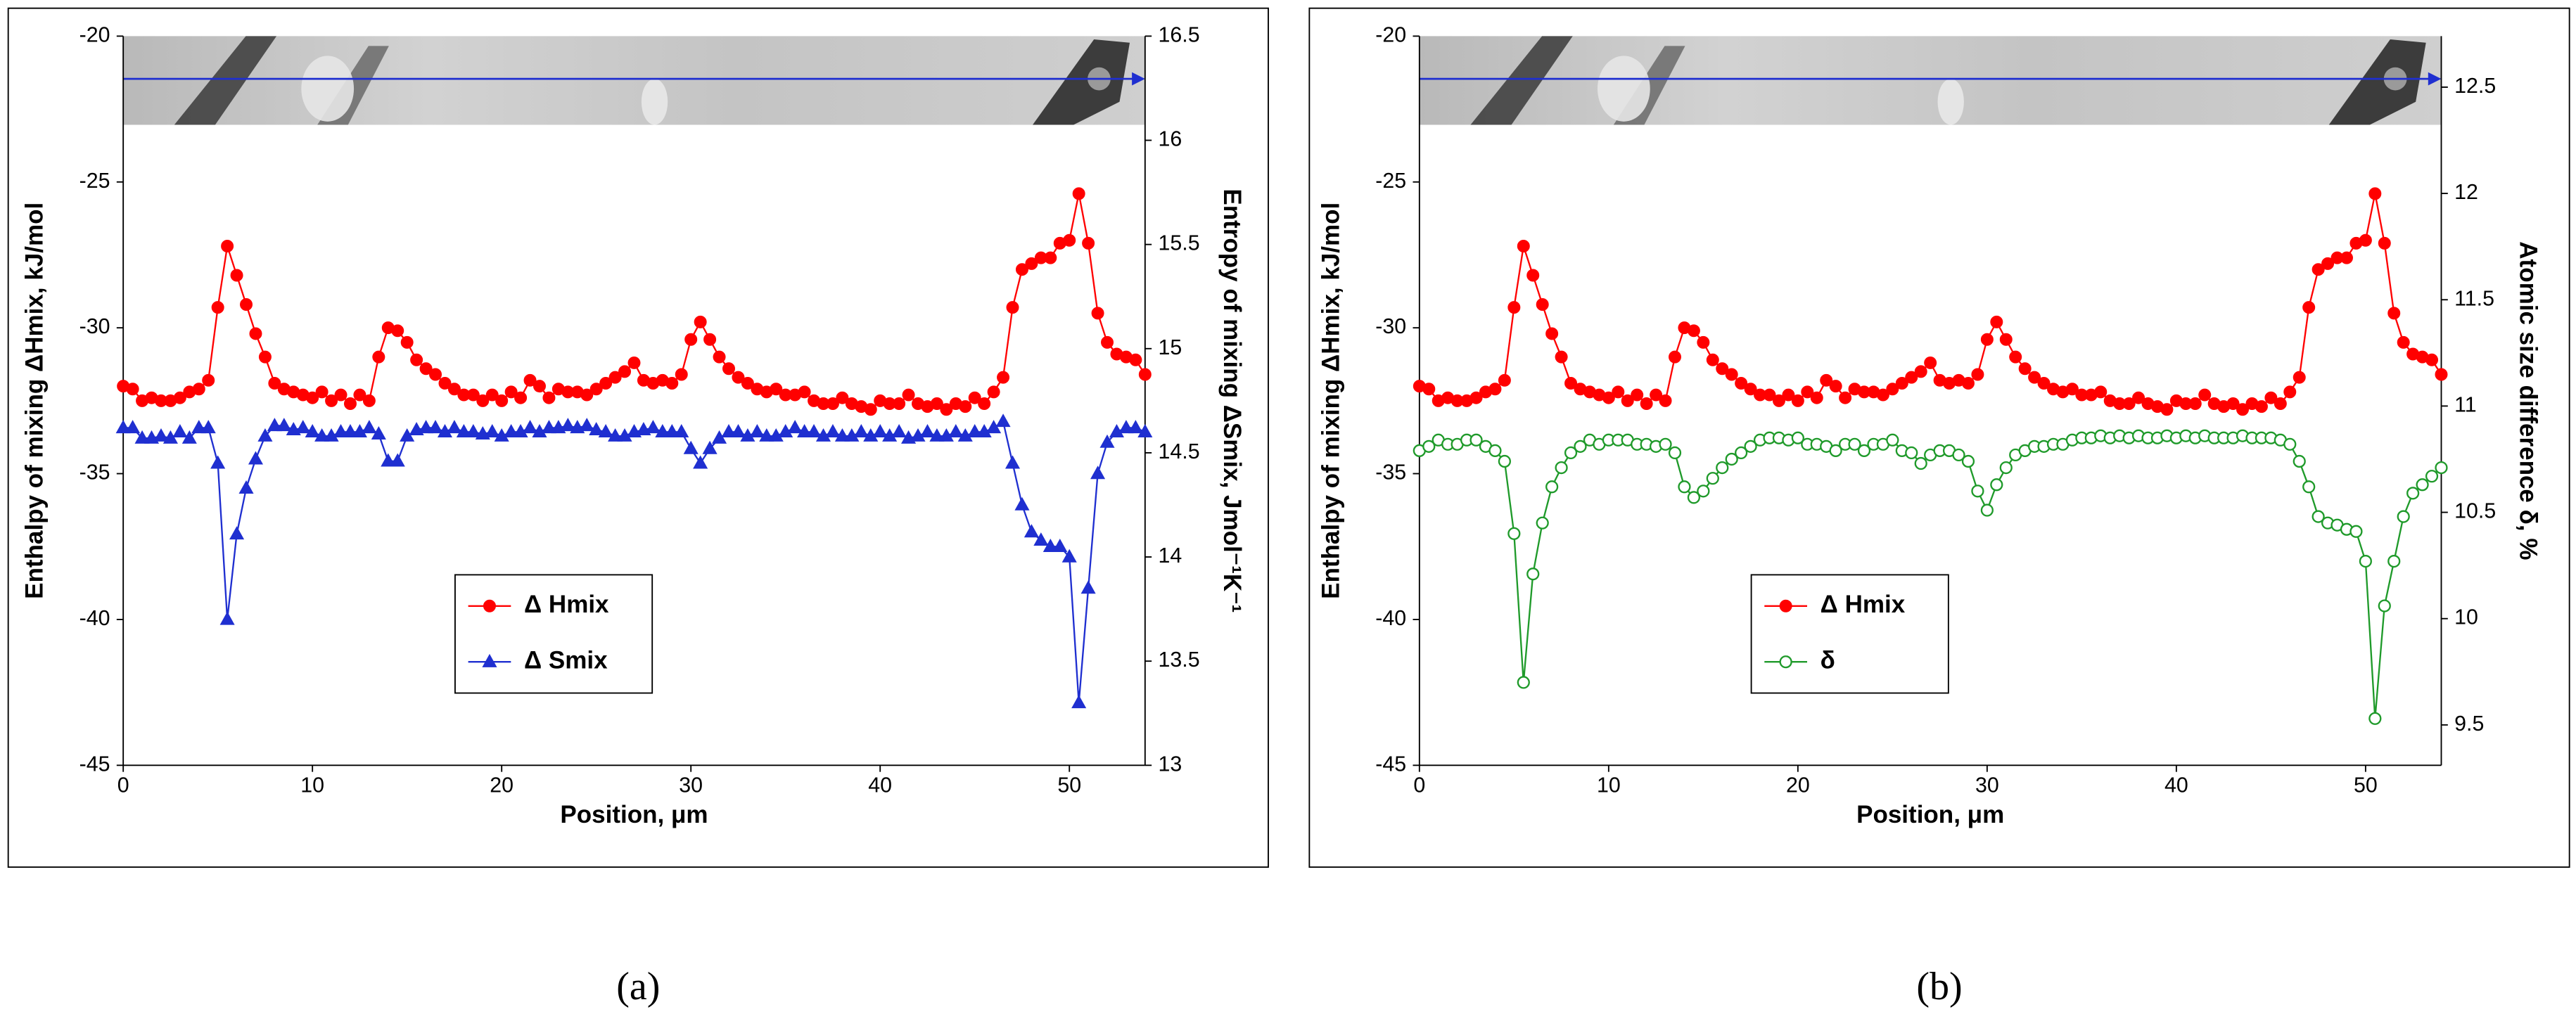 The image size is (2576, 1033). What do you see at coordinates (123, 785) in the screenshot?
I see `x-tick-label: 0` at bounding box center [123, 785].